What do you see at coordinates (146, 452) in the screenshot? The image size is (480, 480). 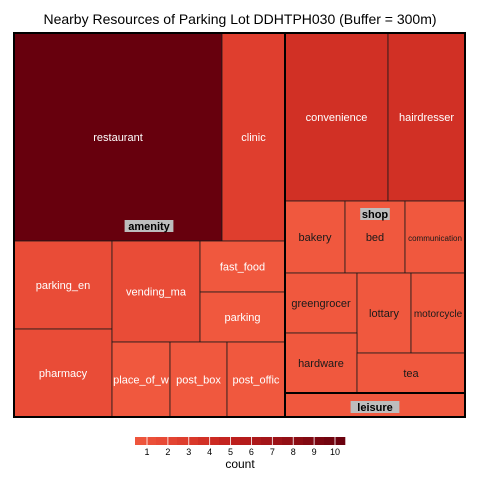 I see `legend-tick-label: 1` at bounding box center [146, 452].